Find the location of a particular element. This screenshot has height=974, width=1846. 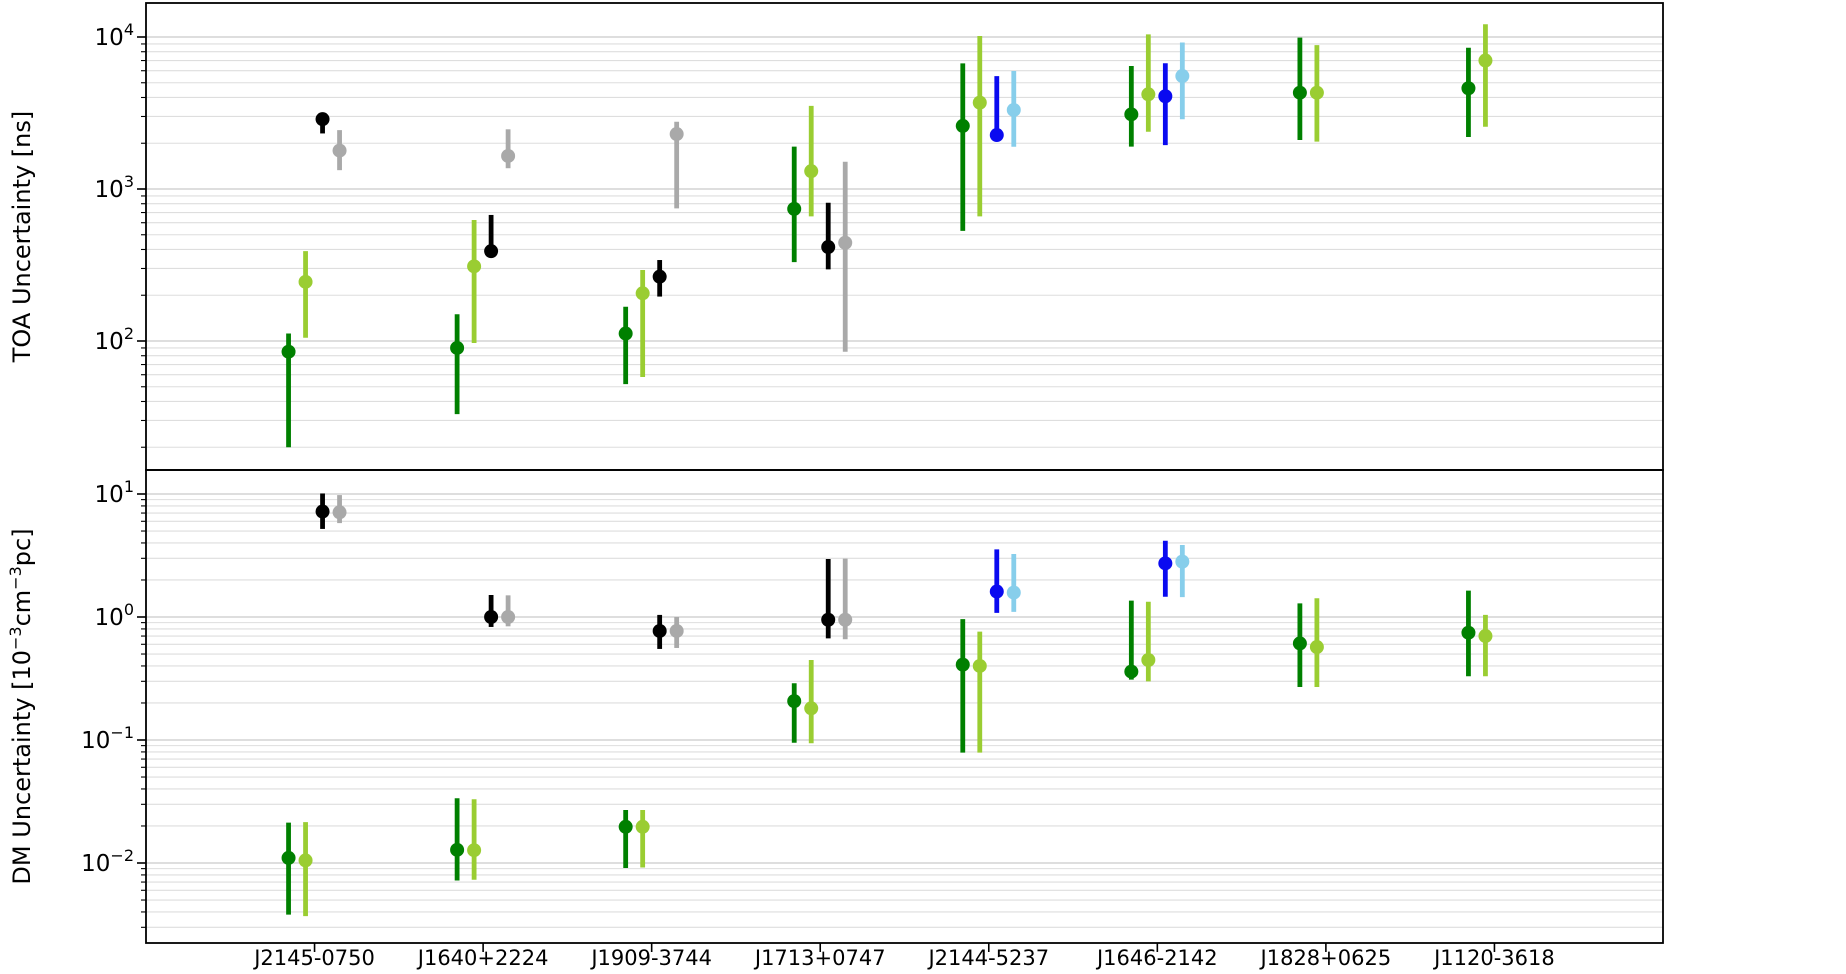

x-tick-label-J2144-5237: J2144-5237 is located at coordinates (987, 958).